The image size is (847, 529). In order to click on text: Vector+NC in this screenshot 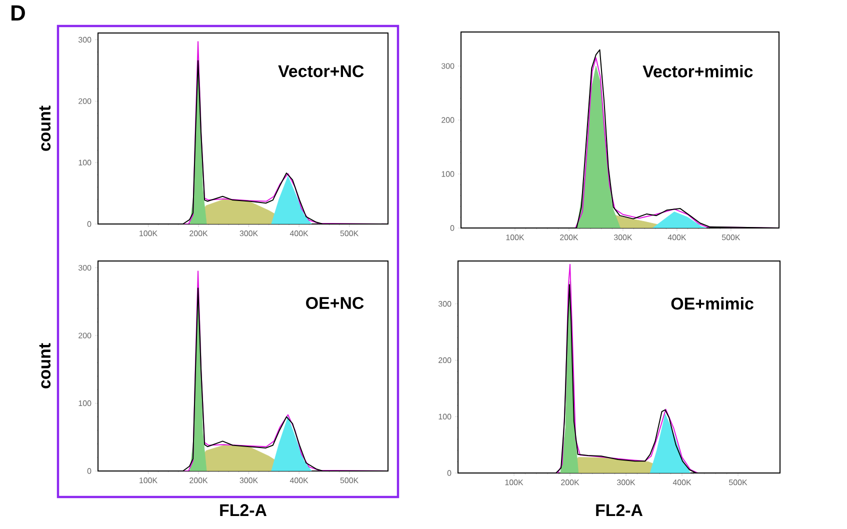, I will do `click(321, 71)`.